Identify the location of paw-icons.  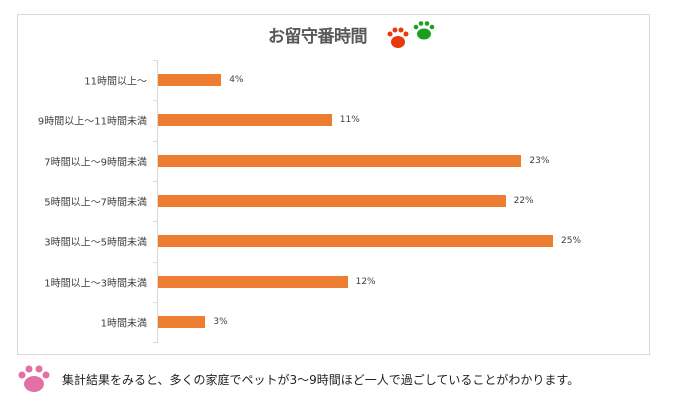
(411, 34).